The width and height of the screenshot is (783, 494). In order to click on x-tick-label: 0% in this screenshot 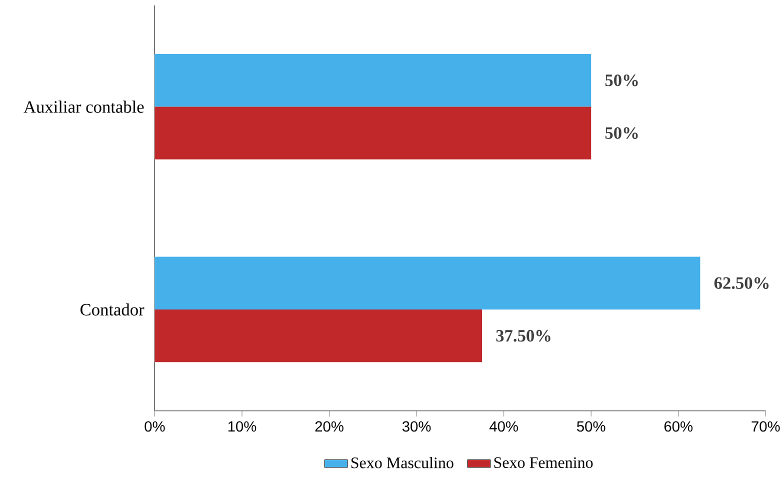, I will do `click(154, 426)`.